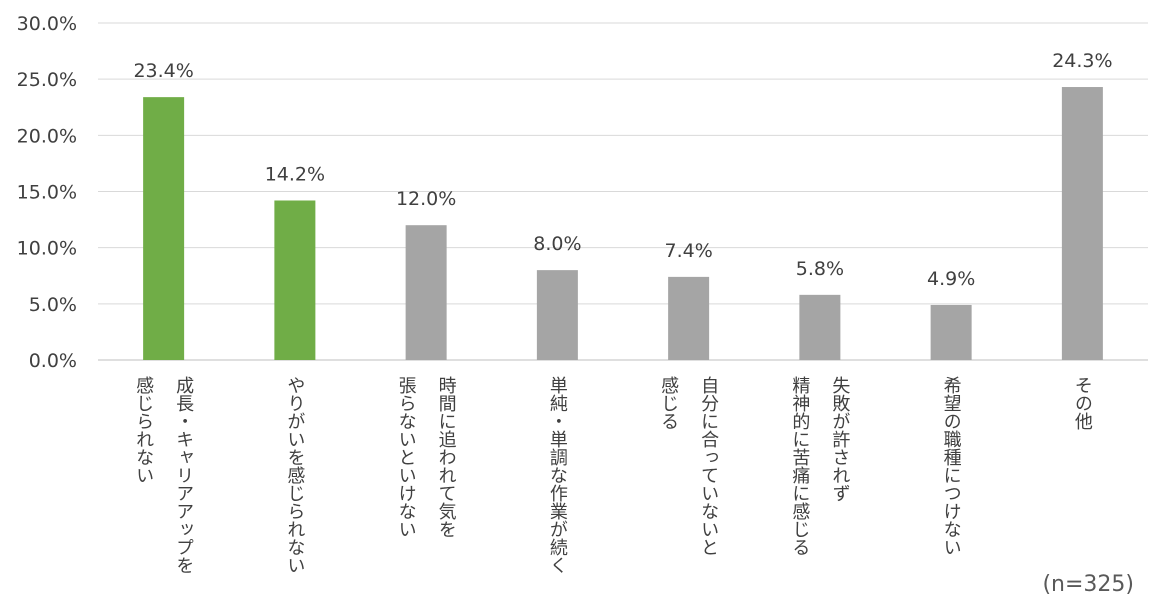  I want to click on y-tick-label: 25.0%, so click(47, 80).